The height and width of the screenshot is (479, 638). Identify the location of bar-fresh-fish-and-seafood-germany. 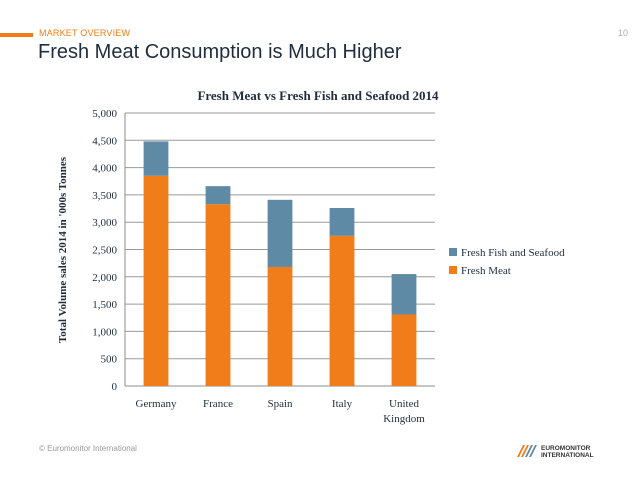
(156, 158).